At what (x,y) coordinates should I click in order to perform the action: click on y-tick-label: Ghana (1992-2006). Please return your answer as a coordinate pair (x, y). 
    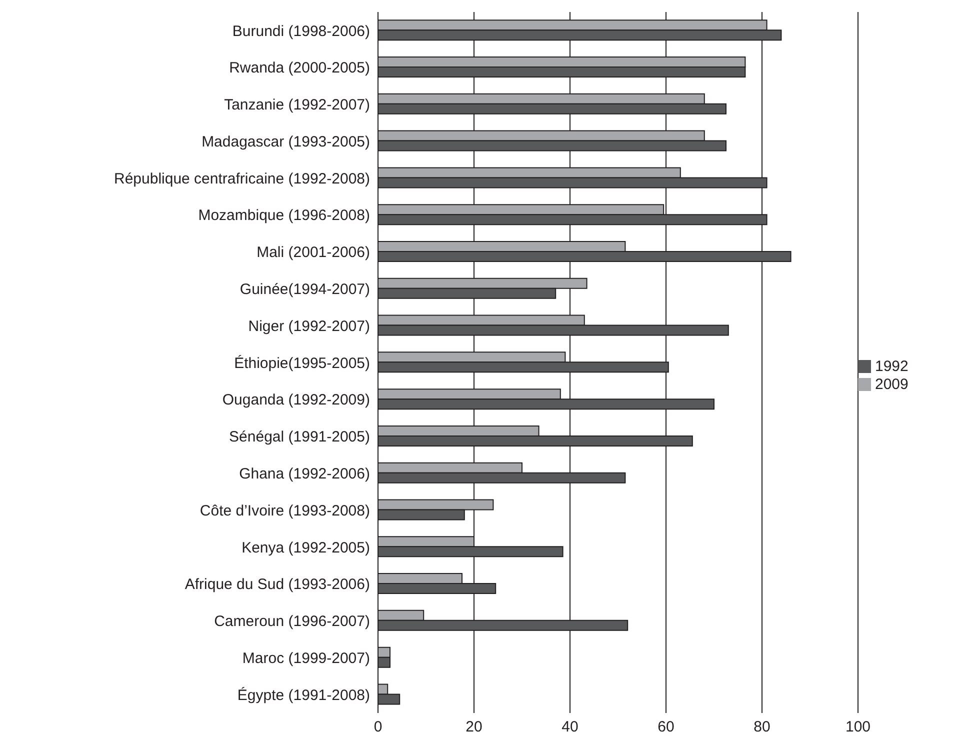
    Looking at the image, I should click on (304, 474).